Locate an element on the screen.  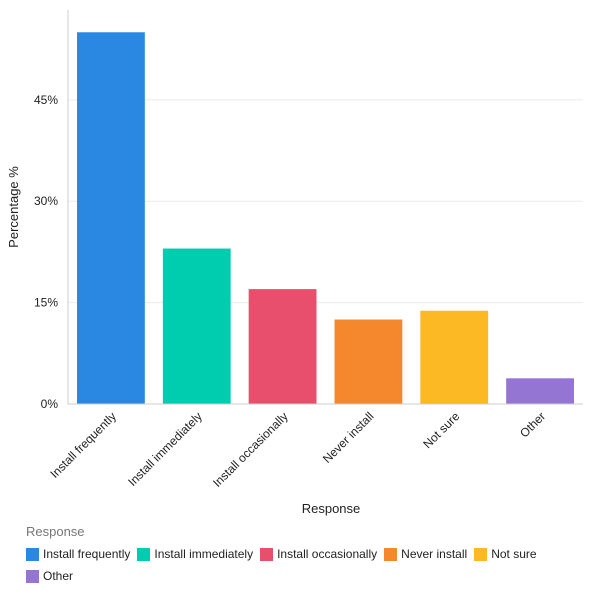
legend-label: Install immediately is located at coordinates (204, 554).